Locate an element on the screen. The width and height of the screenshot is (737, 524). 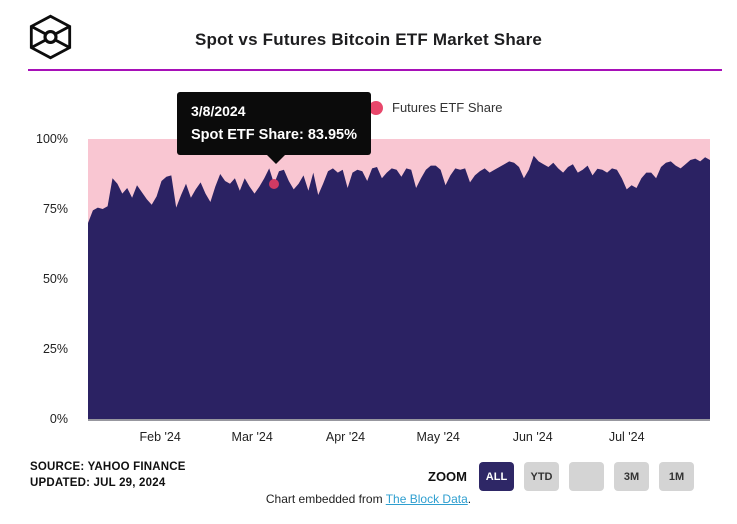
header-accent-rule is located at coordinates (375, 70).